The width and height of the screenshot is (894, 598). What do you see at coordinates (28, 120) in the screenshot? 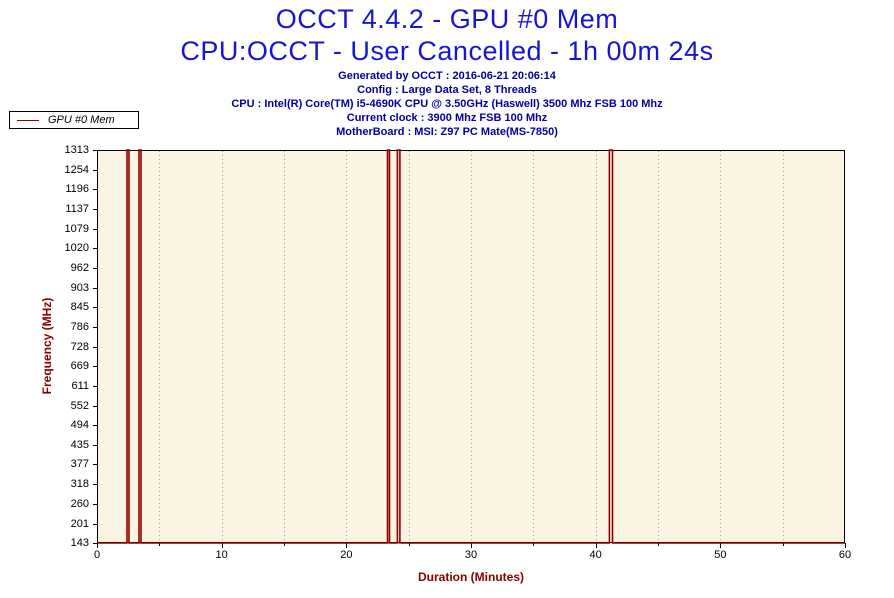
I see `legend-line-sample-icon` at bounding box center [28, 120].